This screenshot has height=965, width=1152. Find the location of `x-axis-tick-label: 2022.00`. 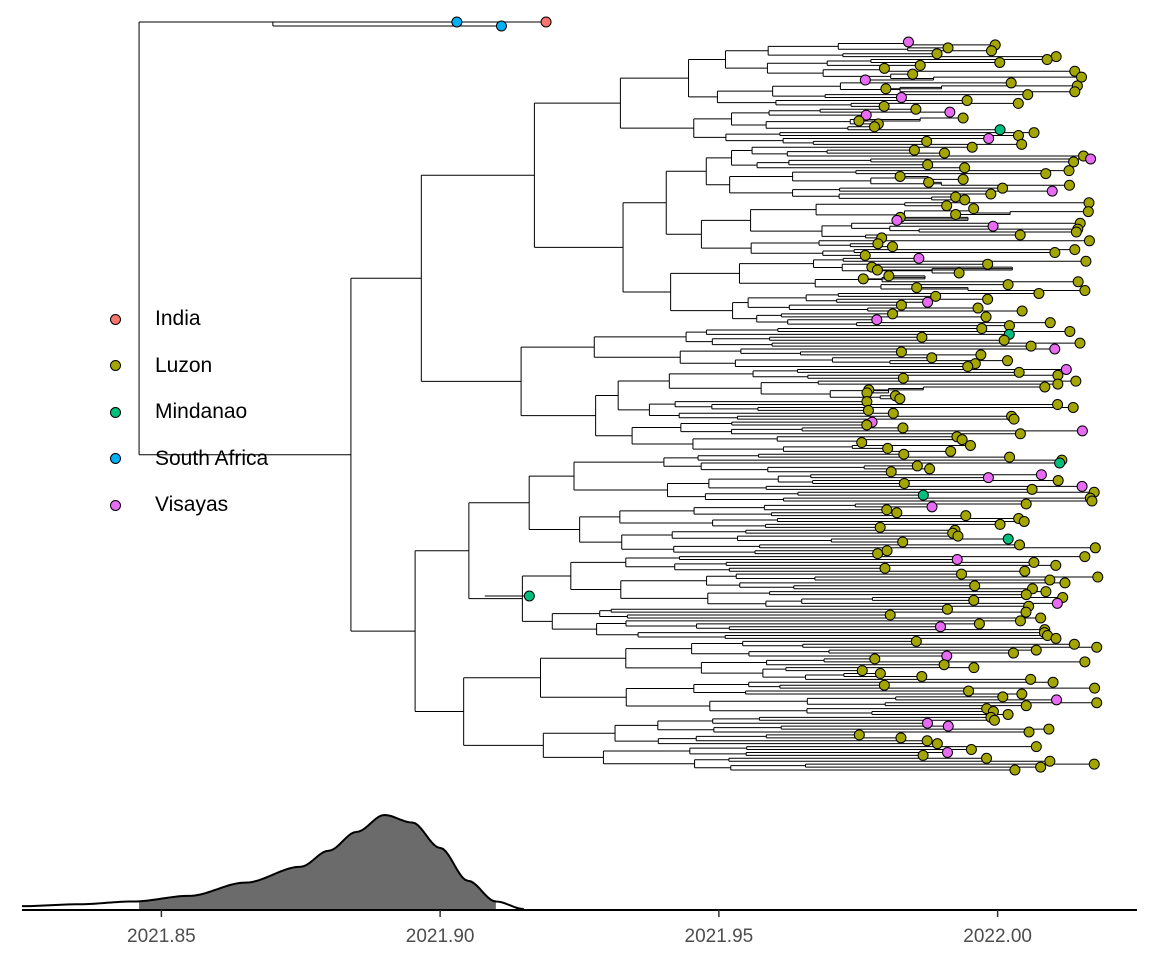

x-axis-tick-label: 2022.00 is located at coordinates (997, 936).